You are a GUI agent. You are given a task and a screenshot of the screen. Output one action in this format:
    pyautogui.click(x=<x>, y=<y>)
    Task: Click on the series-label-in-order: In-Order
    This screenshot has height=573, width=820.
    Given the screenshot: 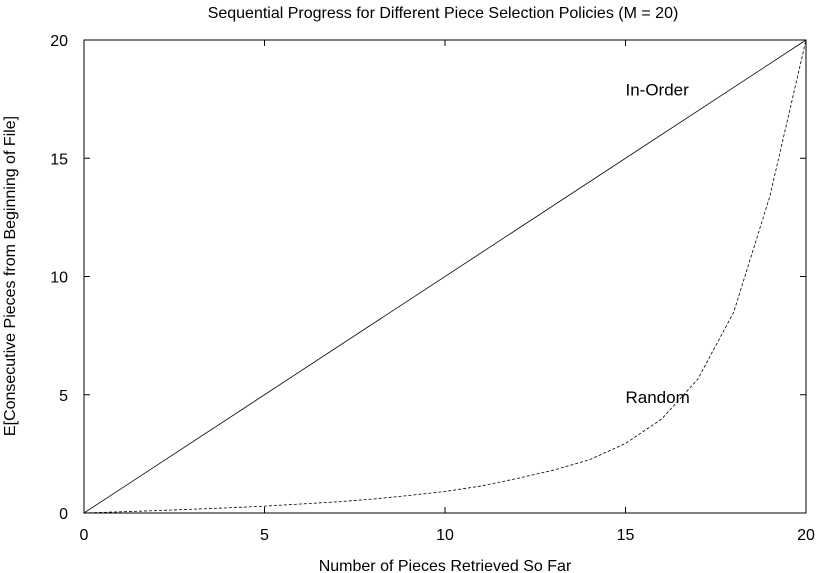 What is the action you would take?
    pyautogui.click(x=658, y=90)
    